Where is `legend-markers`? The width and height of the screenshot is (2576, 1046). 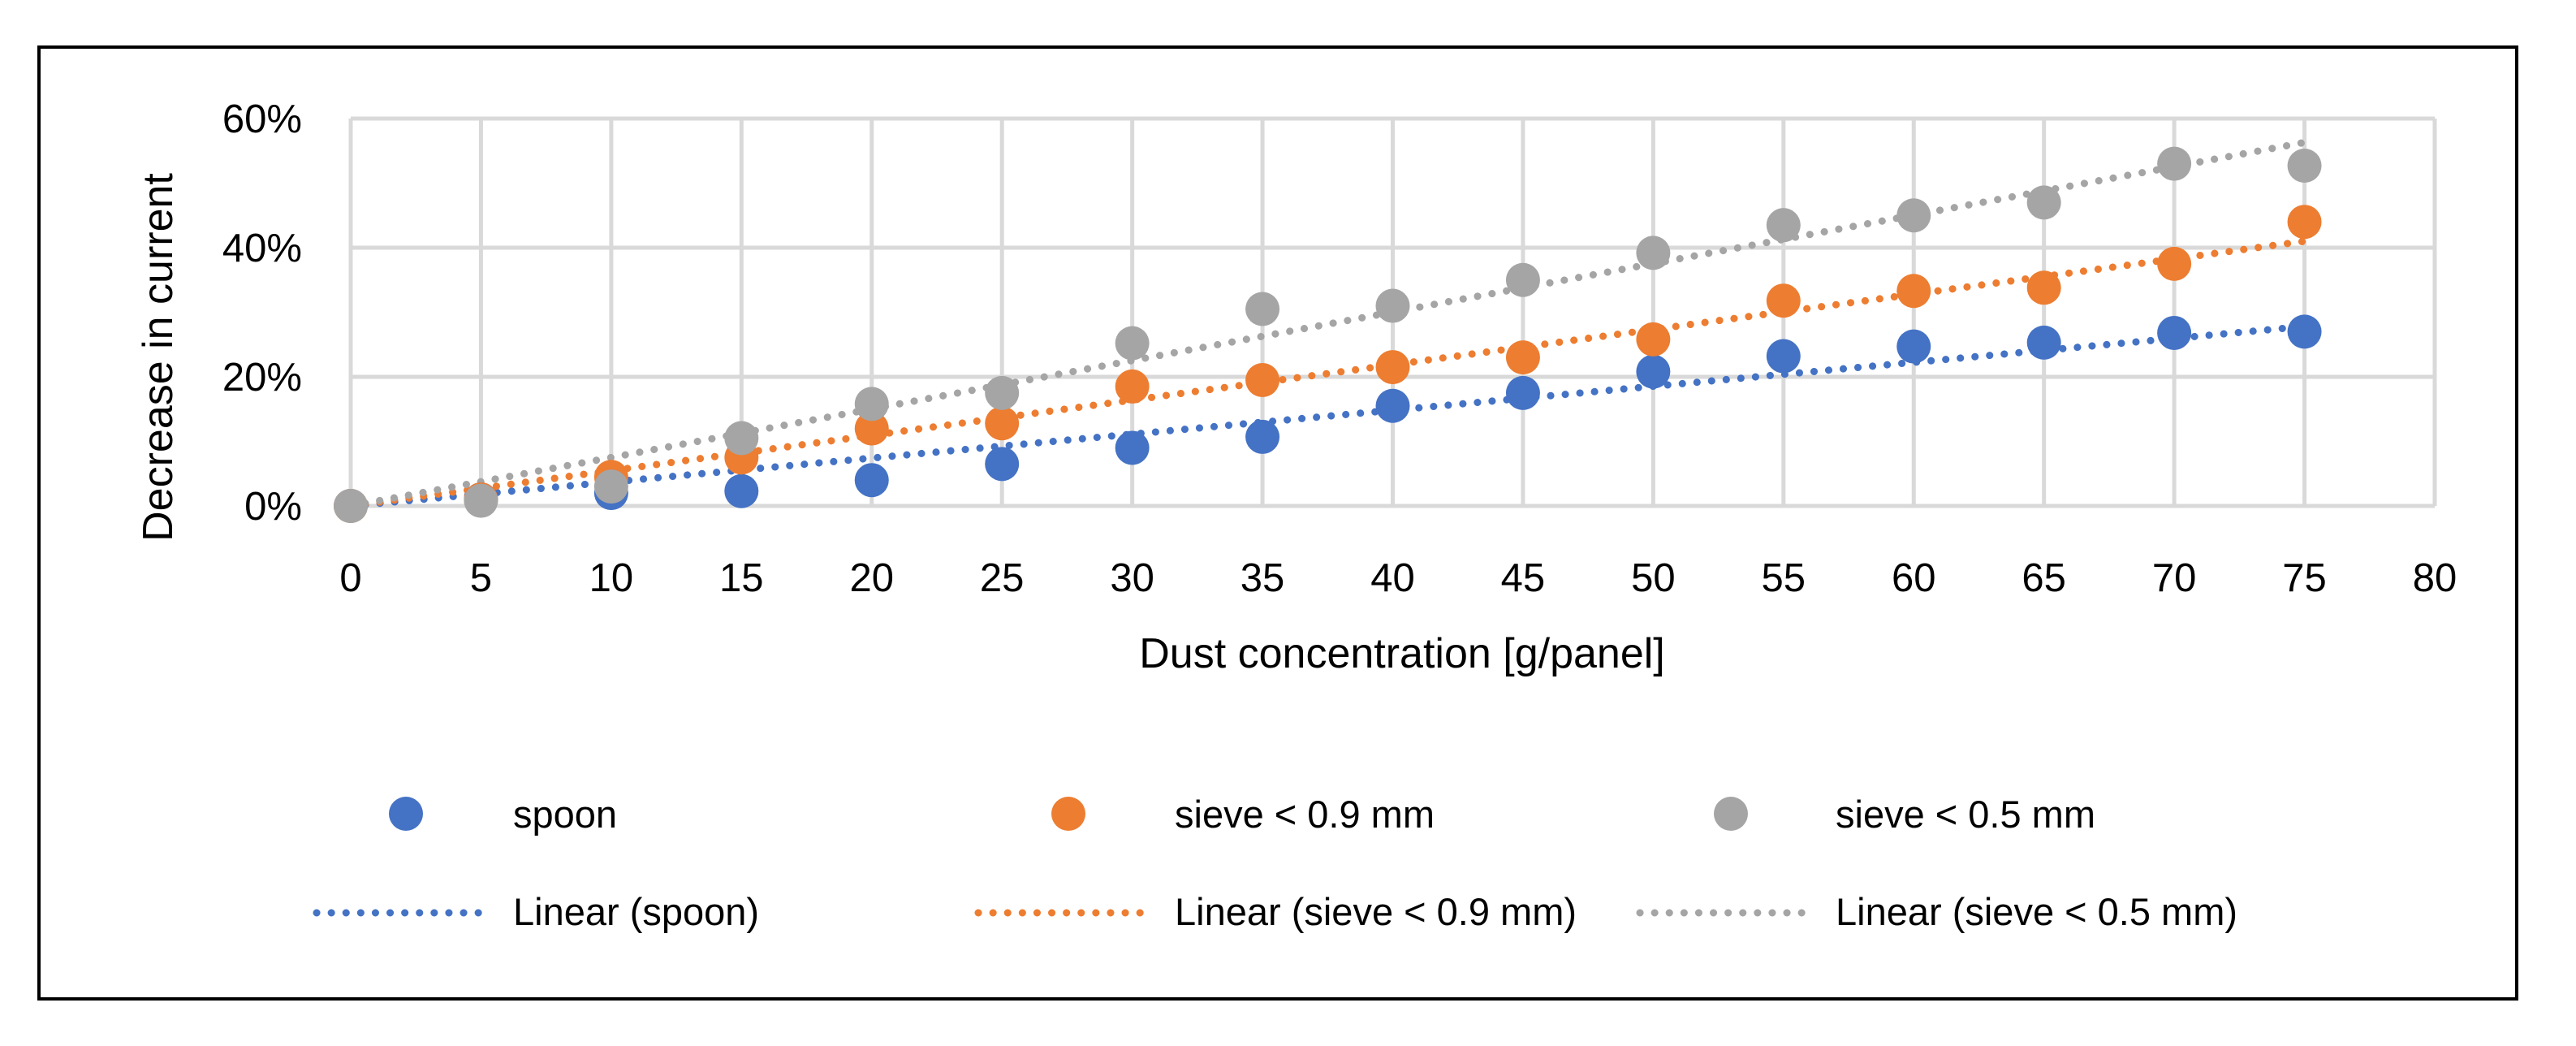
legend-markers is located at coordinates (1063, 857).